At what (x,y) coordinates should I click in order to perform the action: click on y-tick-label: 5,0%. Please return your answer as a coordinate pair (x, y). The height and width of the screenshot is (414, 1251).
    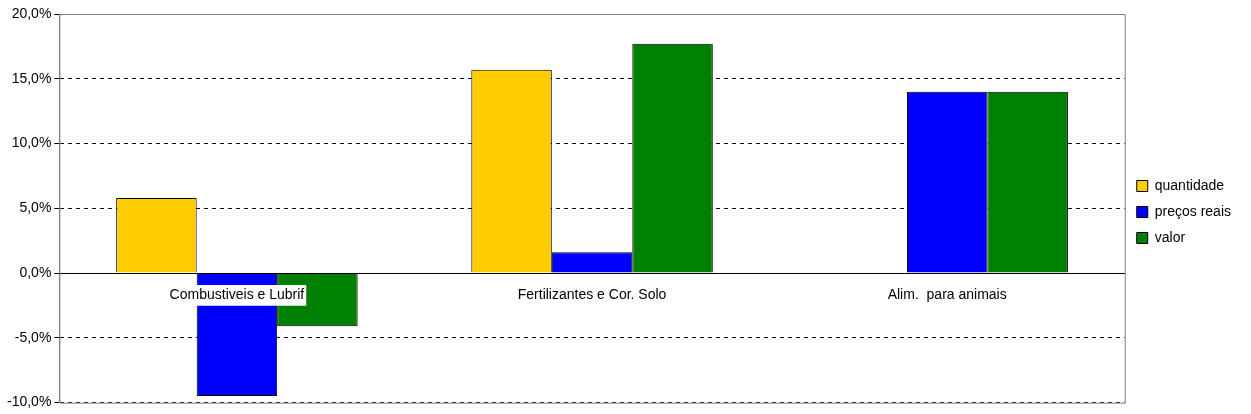
    Looking at the image, I should click on (35, 207).